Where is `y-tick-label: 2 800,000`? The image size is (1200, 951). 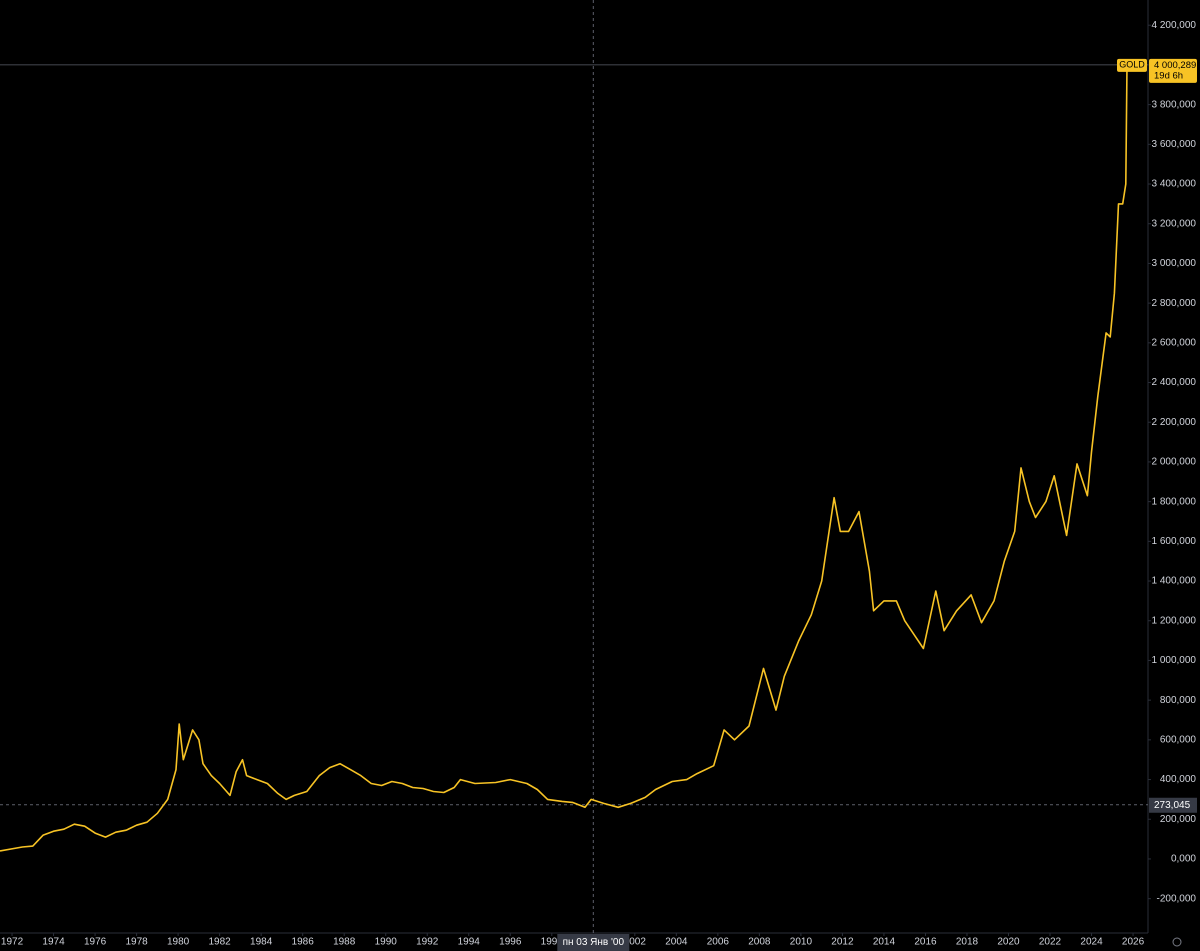 y-tick-label: 2 800,000 is located at coordinates (1174, 303).